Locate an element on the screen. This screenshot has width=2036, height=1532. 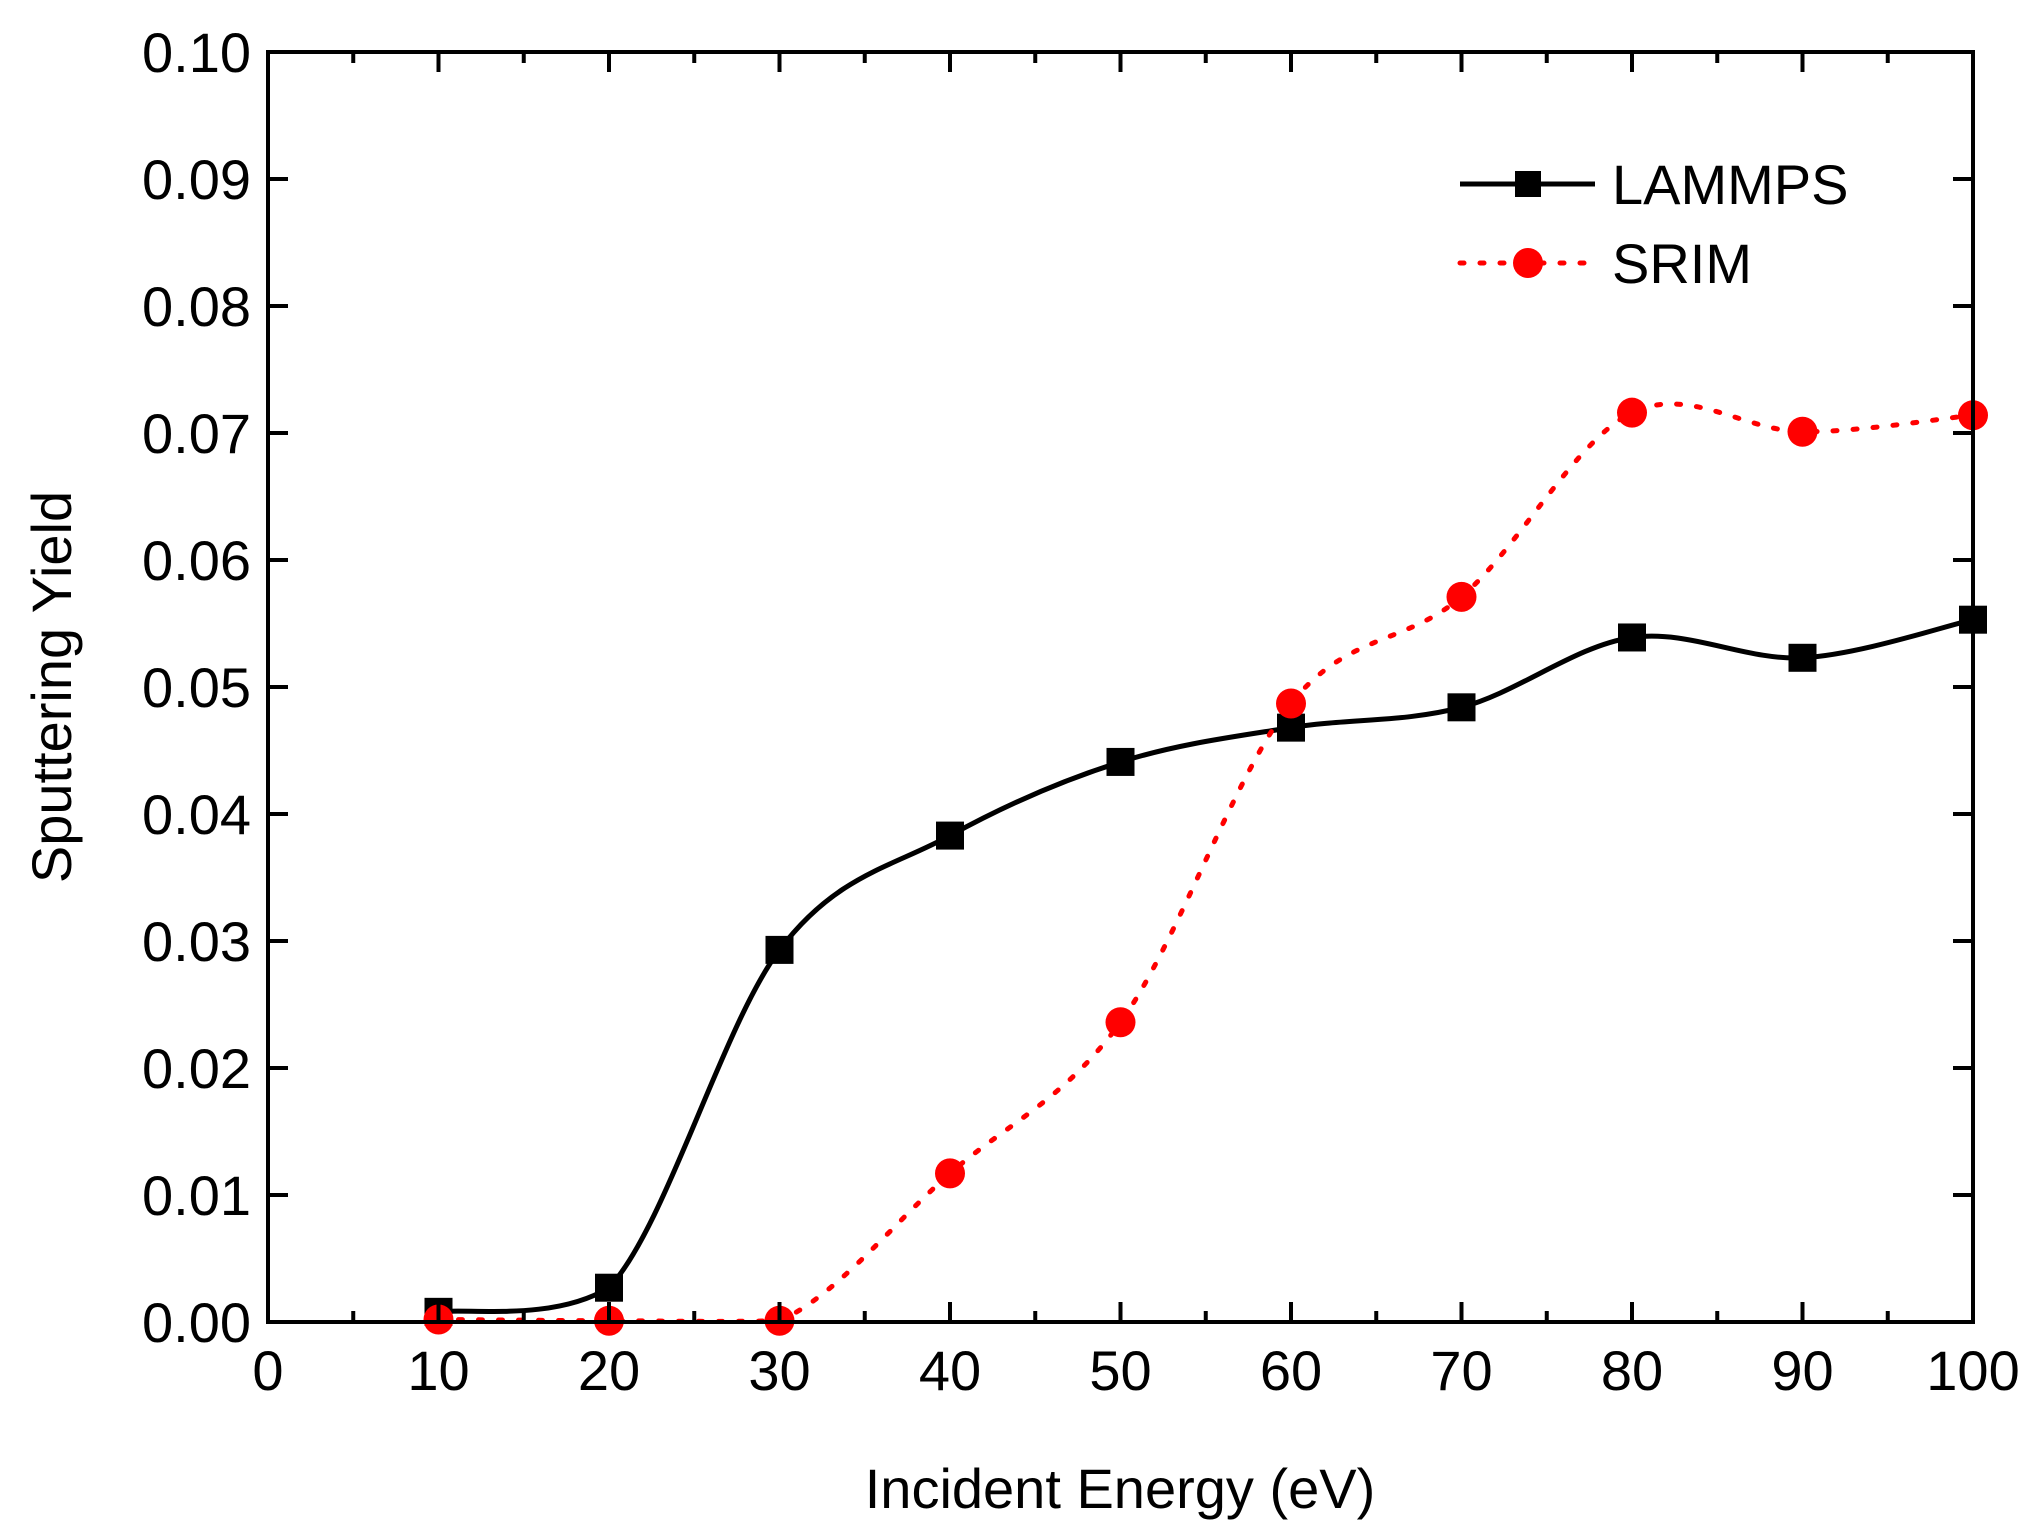
y-tick-label: 0.06 is located at coordinates (196, 560).